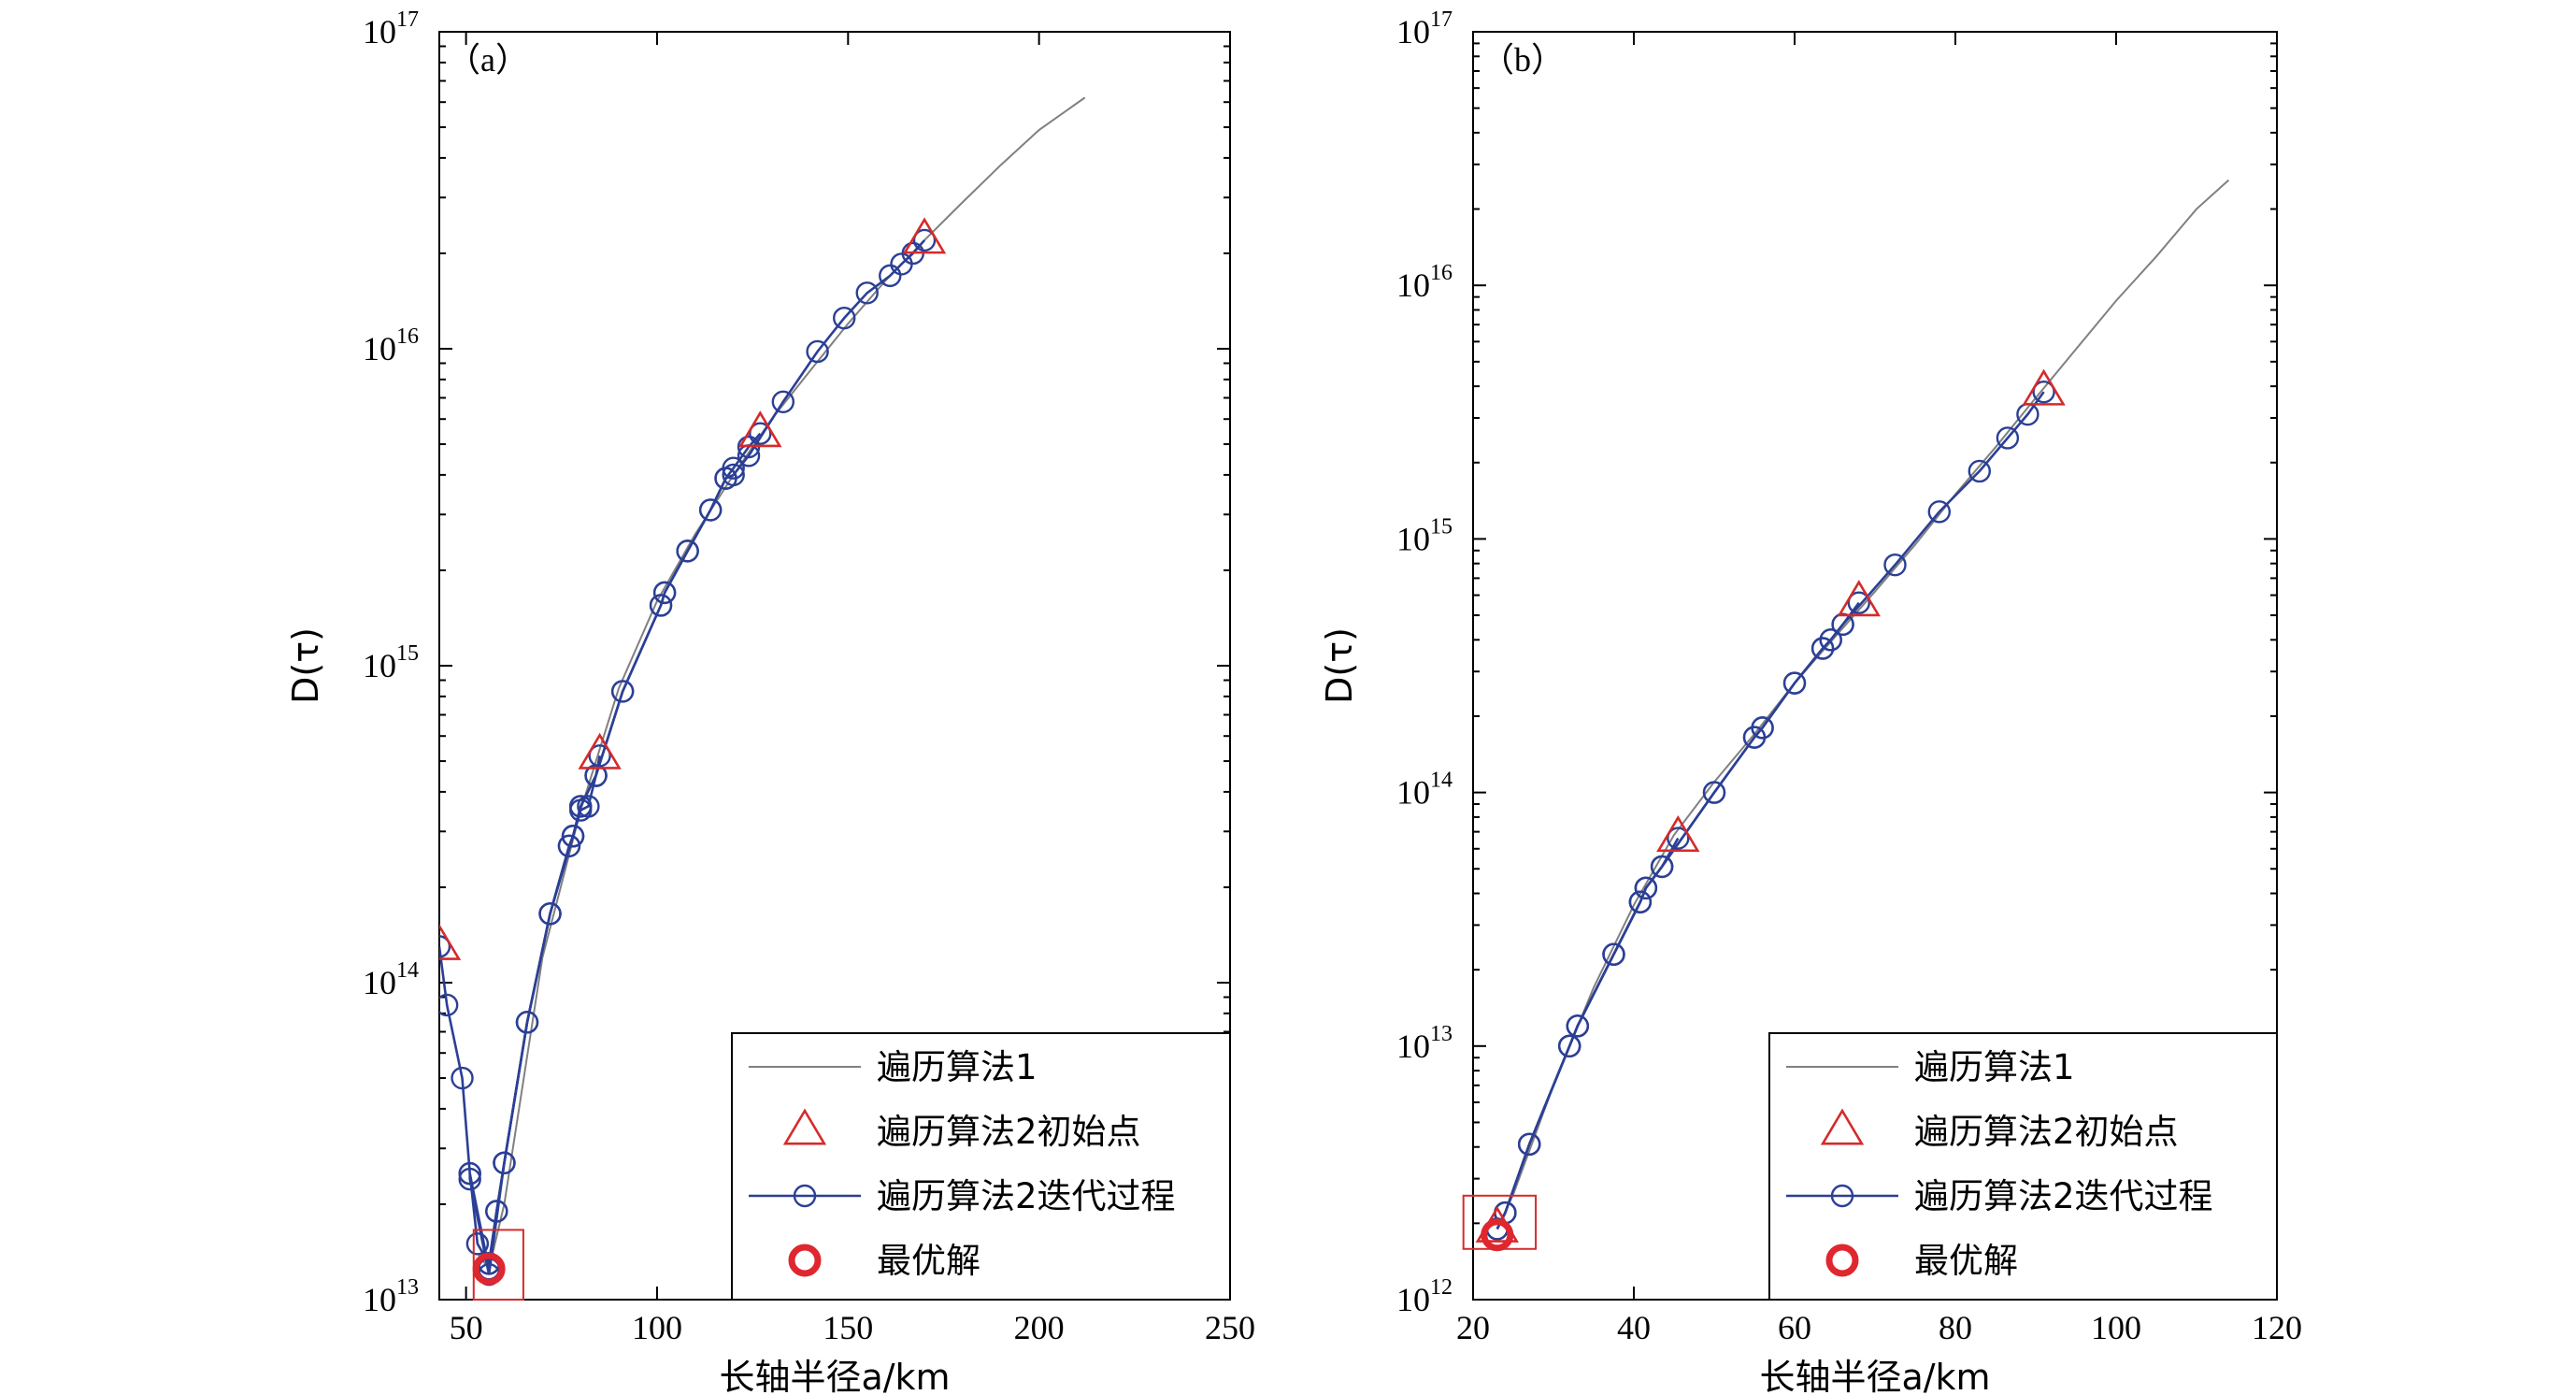  What do you see at coordinates (1424, 1296) in the screenshot?
I see `y-tick-label: 1012` at bounding box center [1424, 1296].